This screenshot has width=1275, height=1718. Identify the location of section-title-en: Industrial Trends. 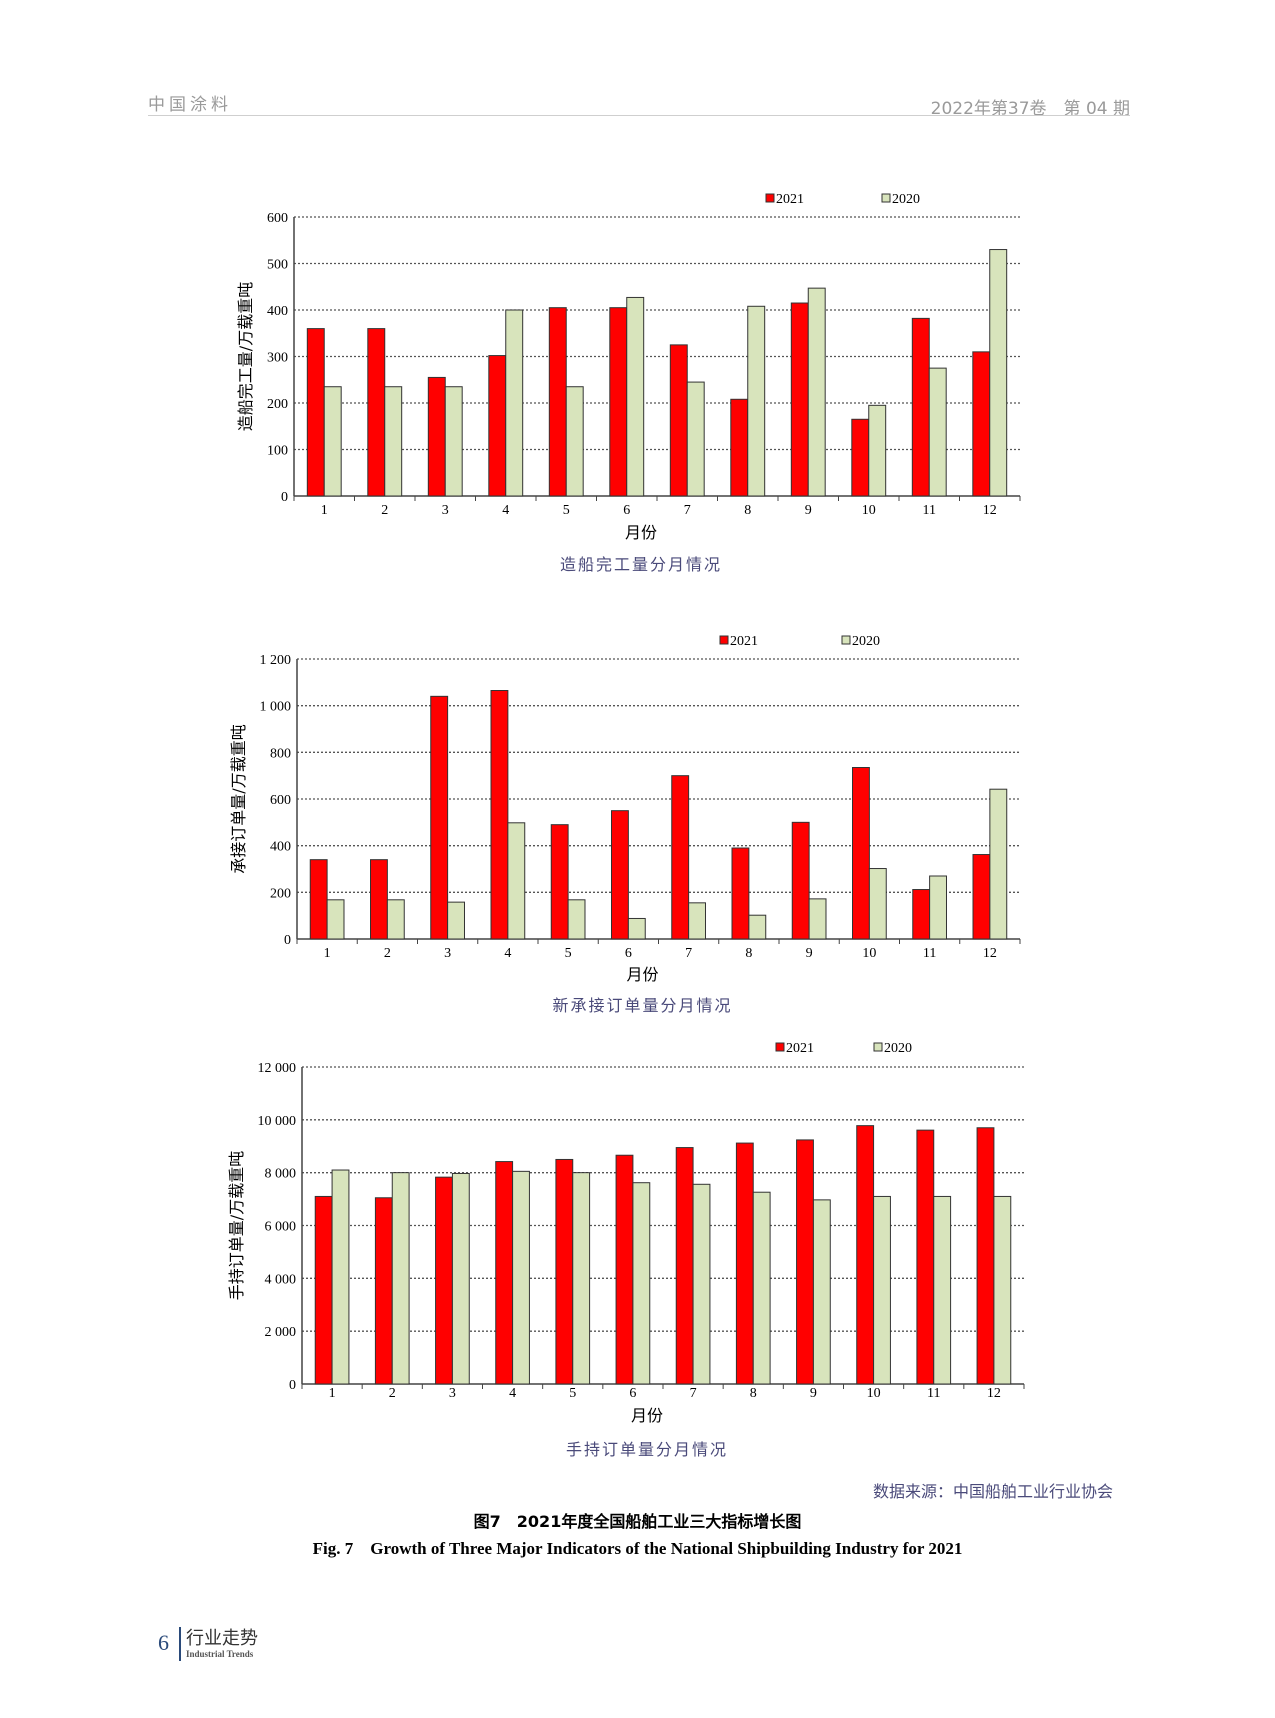
(220, 1654).